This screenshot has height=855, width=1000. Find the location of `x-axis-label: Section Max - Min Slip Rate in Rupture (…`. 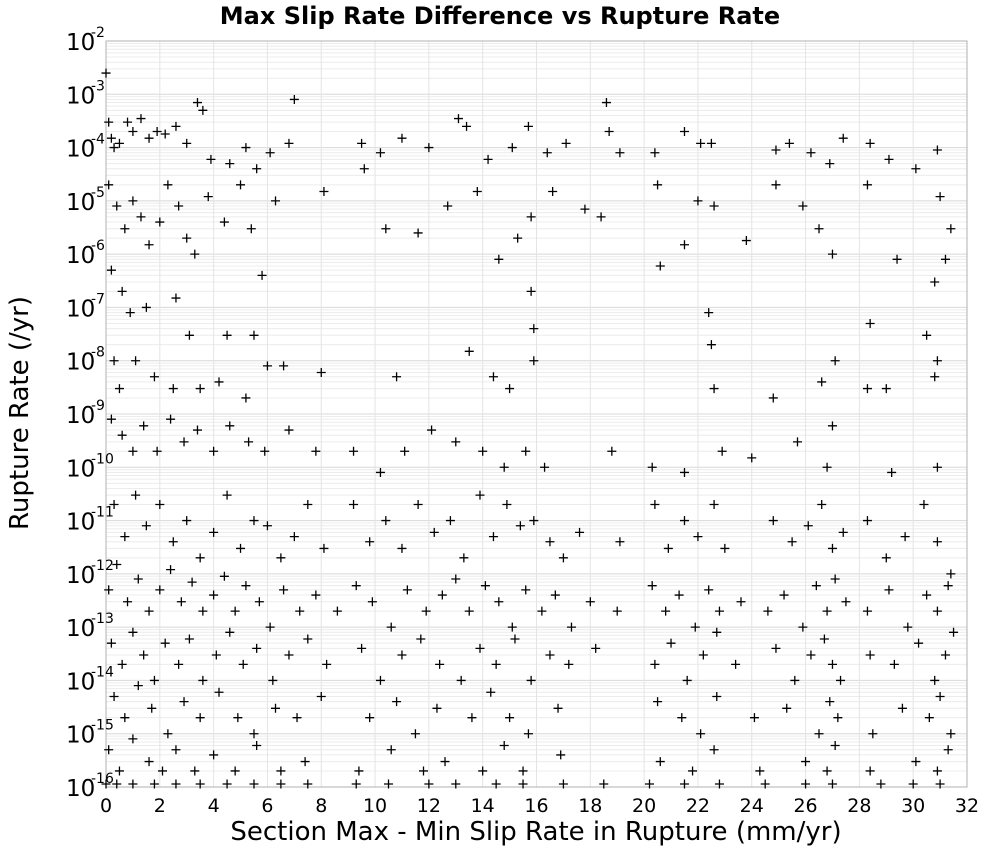

x-axis-label: Section Max - Min Slip Rate in Rupture (… is located at coordinates (535, 832).